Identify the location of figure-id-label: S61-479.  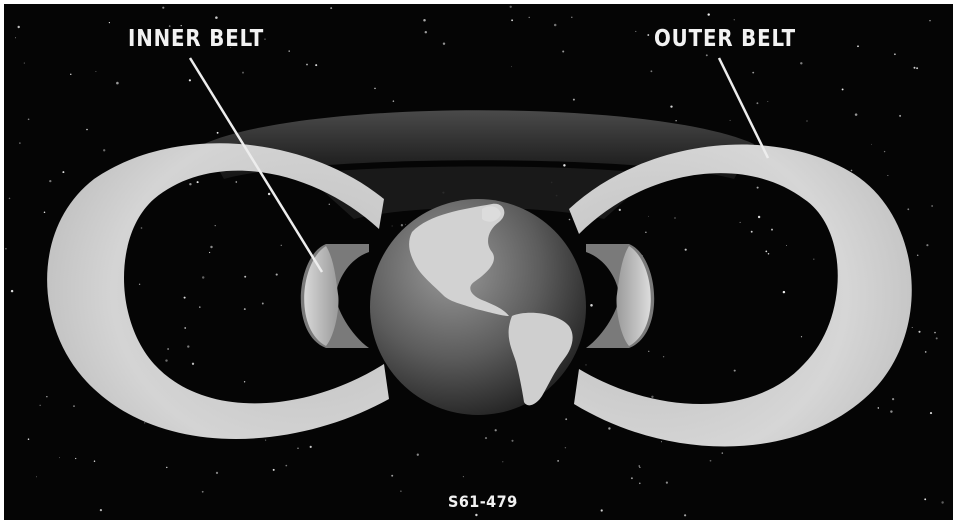
(483, 501).